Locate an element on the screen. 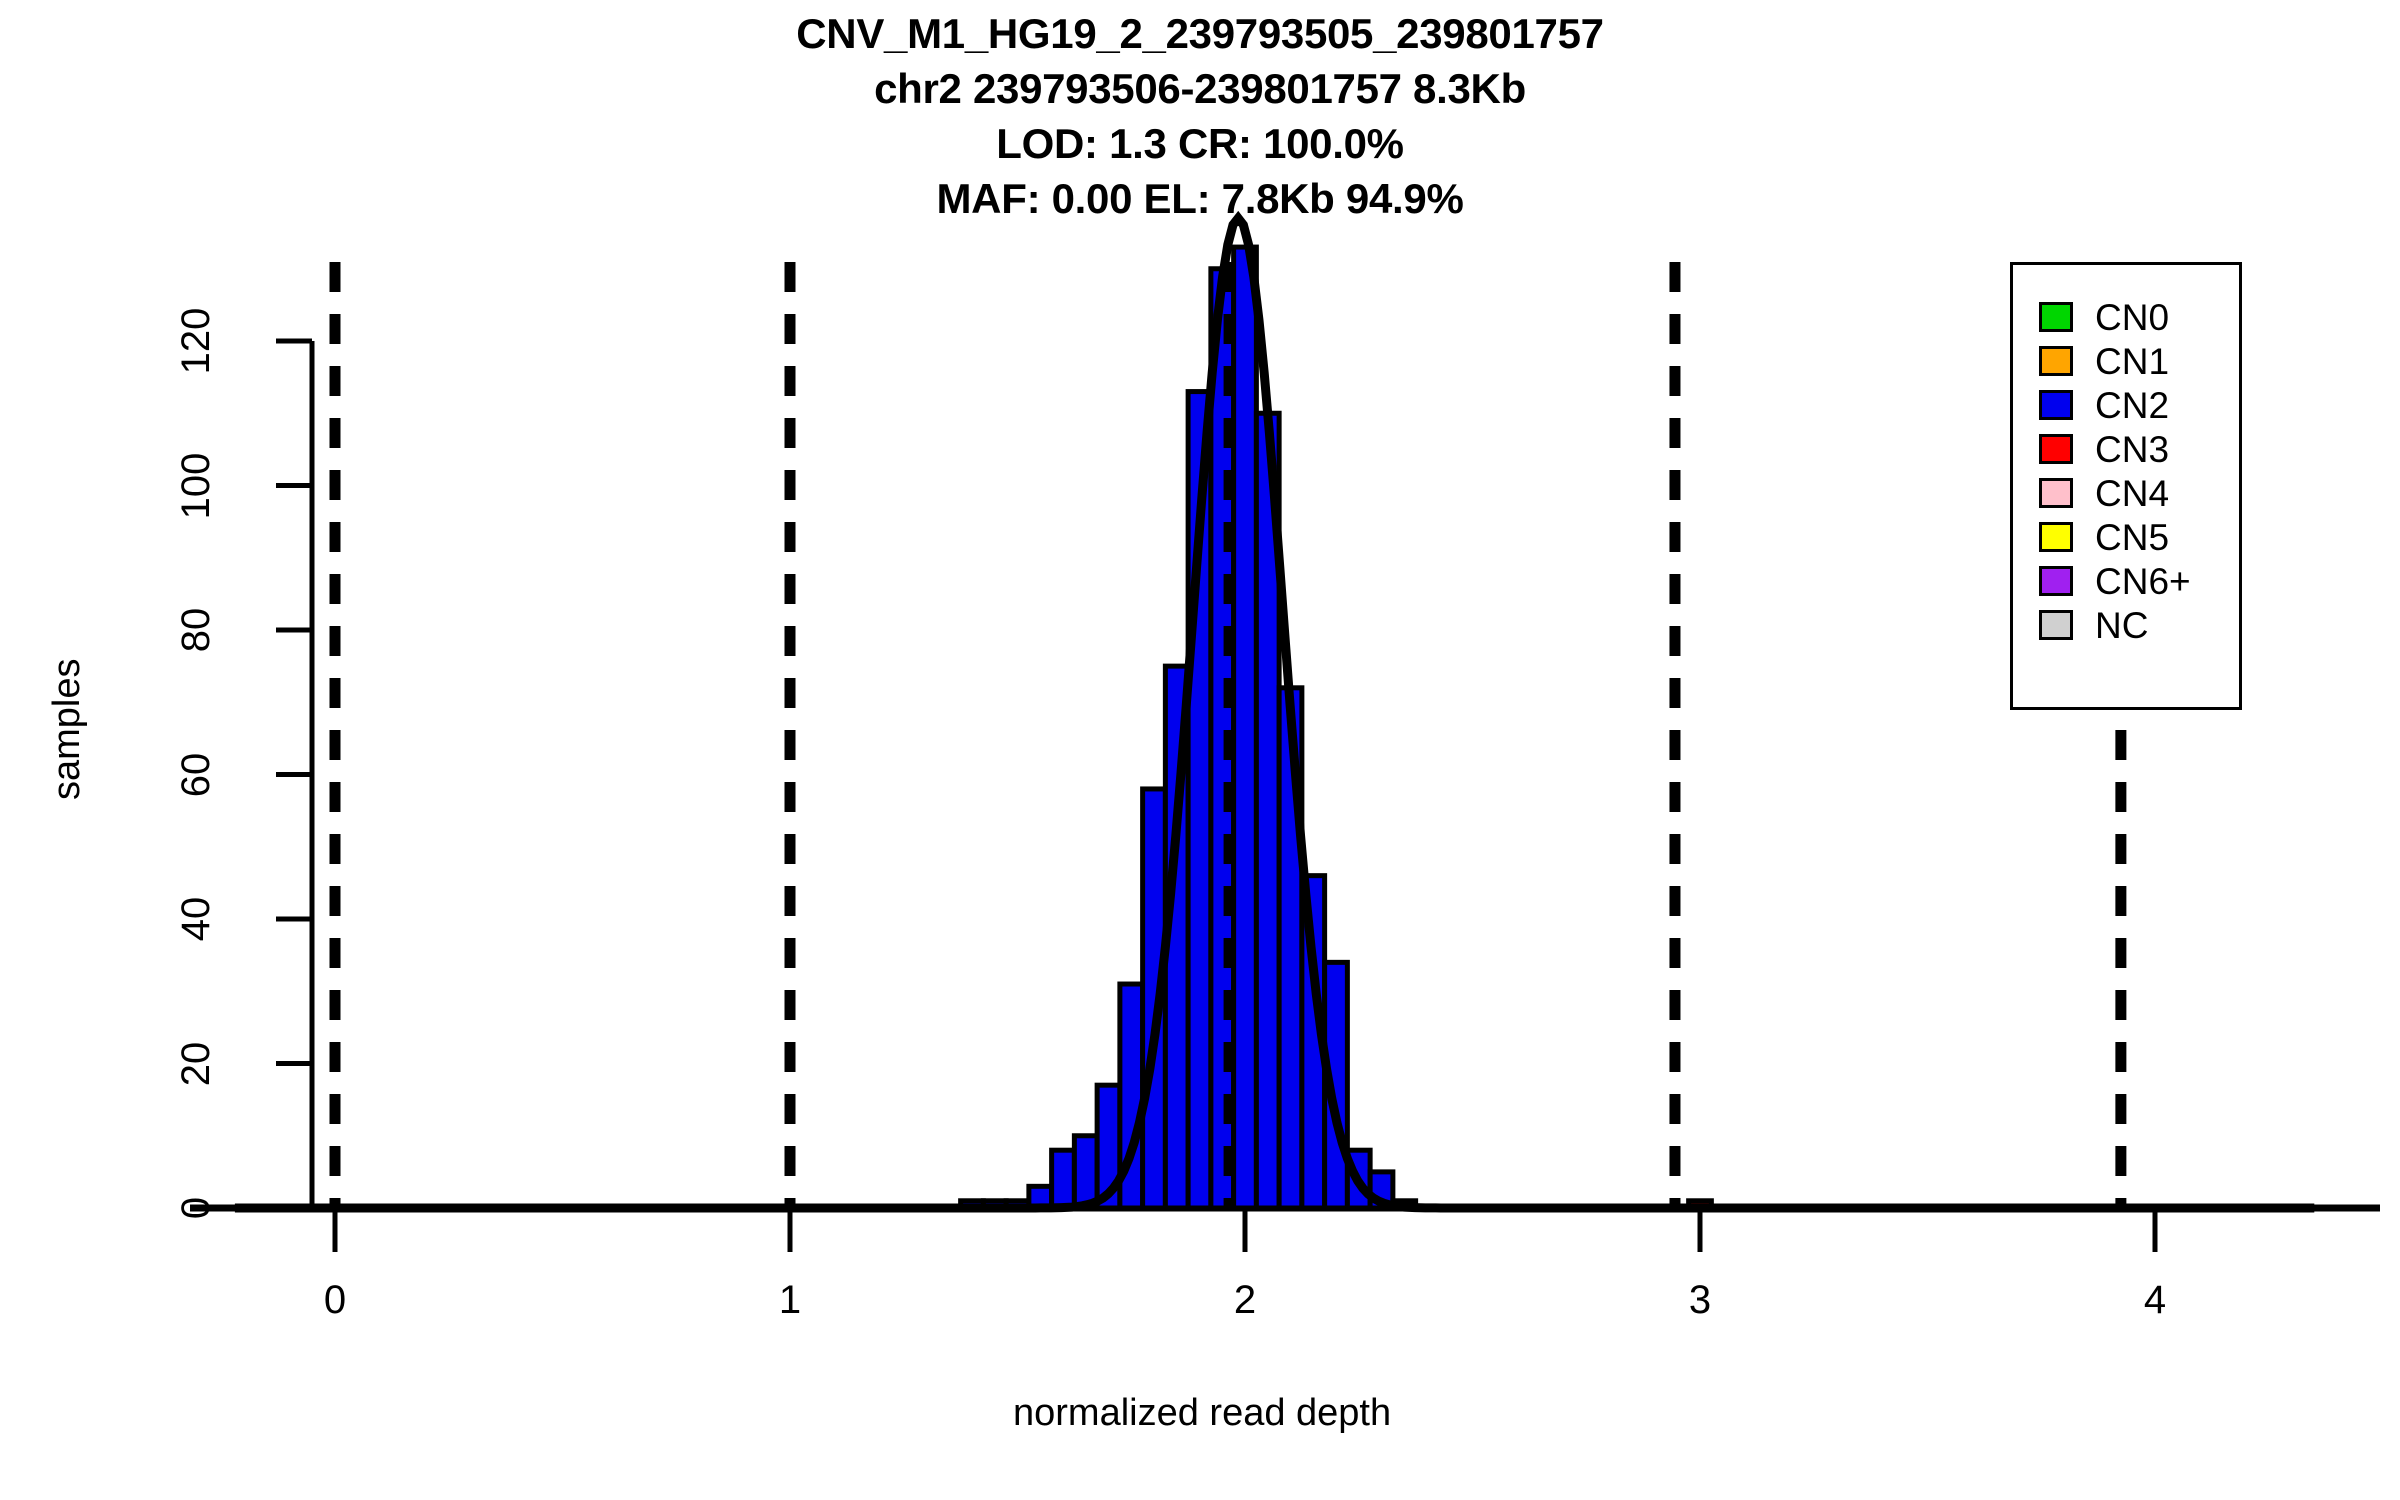 This screenshot has height=1500, width=2400. legend-label: CN4 is located at coordinates (2132, 493).